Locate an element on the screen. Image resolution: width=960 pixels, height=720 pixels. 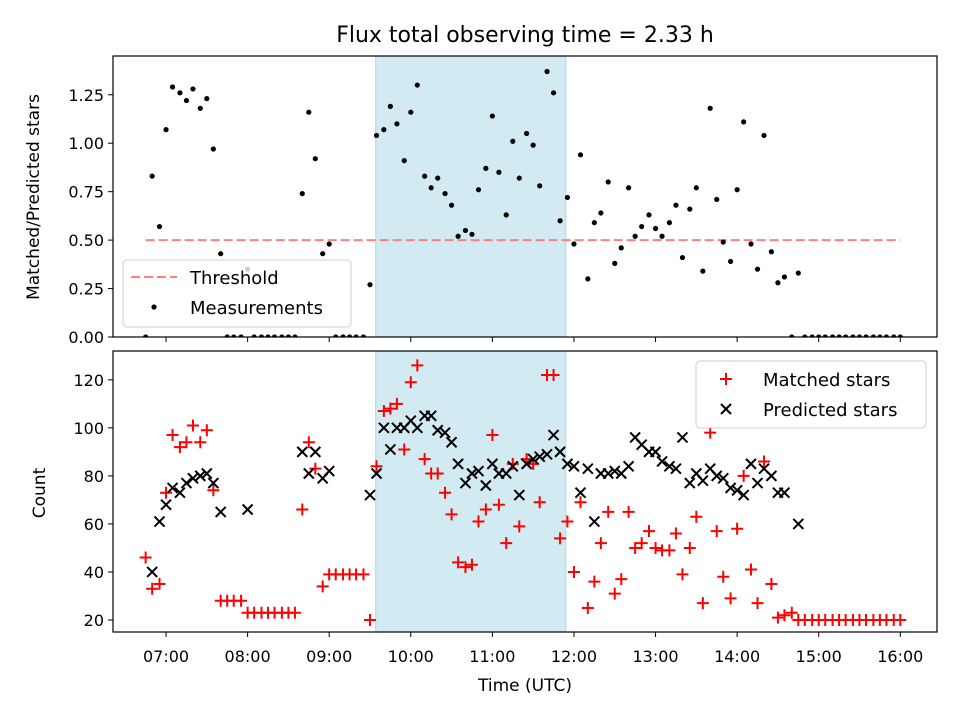
y-tick-label: 60 is located at coordinates (94, 524).